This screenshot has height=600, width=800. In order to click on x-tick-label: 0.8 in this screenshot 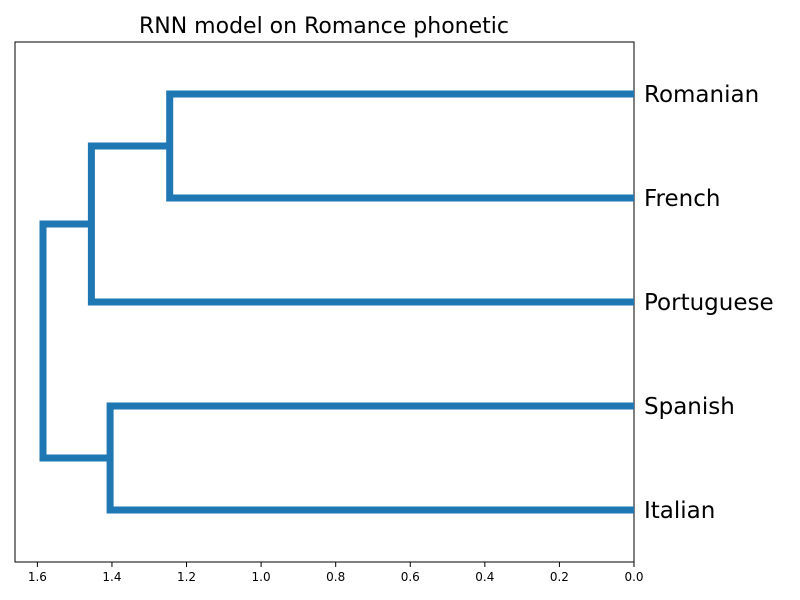, I will do `click(335, 577)`.